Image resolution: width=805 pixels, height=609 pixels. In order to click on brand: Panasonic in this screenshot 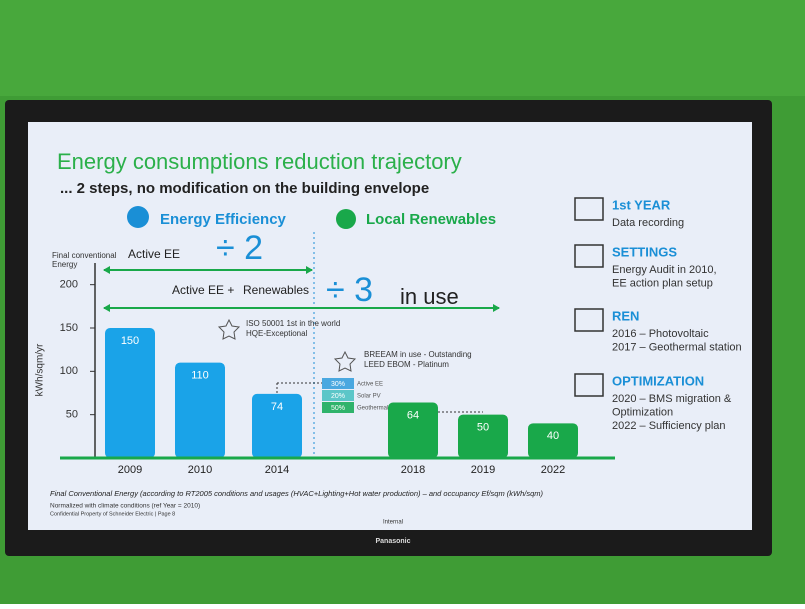, I will do `click(392, 541)`.